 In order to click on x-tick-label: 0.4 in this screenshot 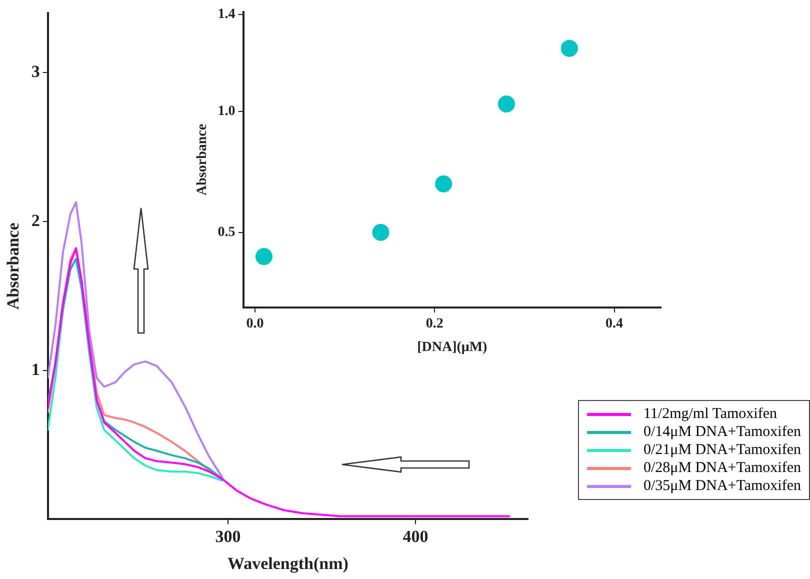, I will do `click(615, 324)`.